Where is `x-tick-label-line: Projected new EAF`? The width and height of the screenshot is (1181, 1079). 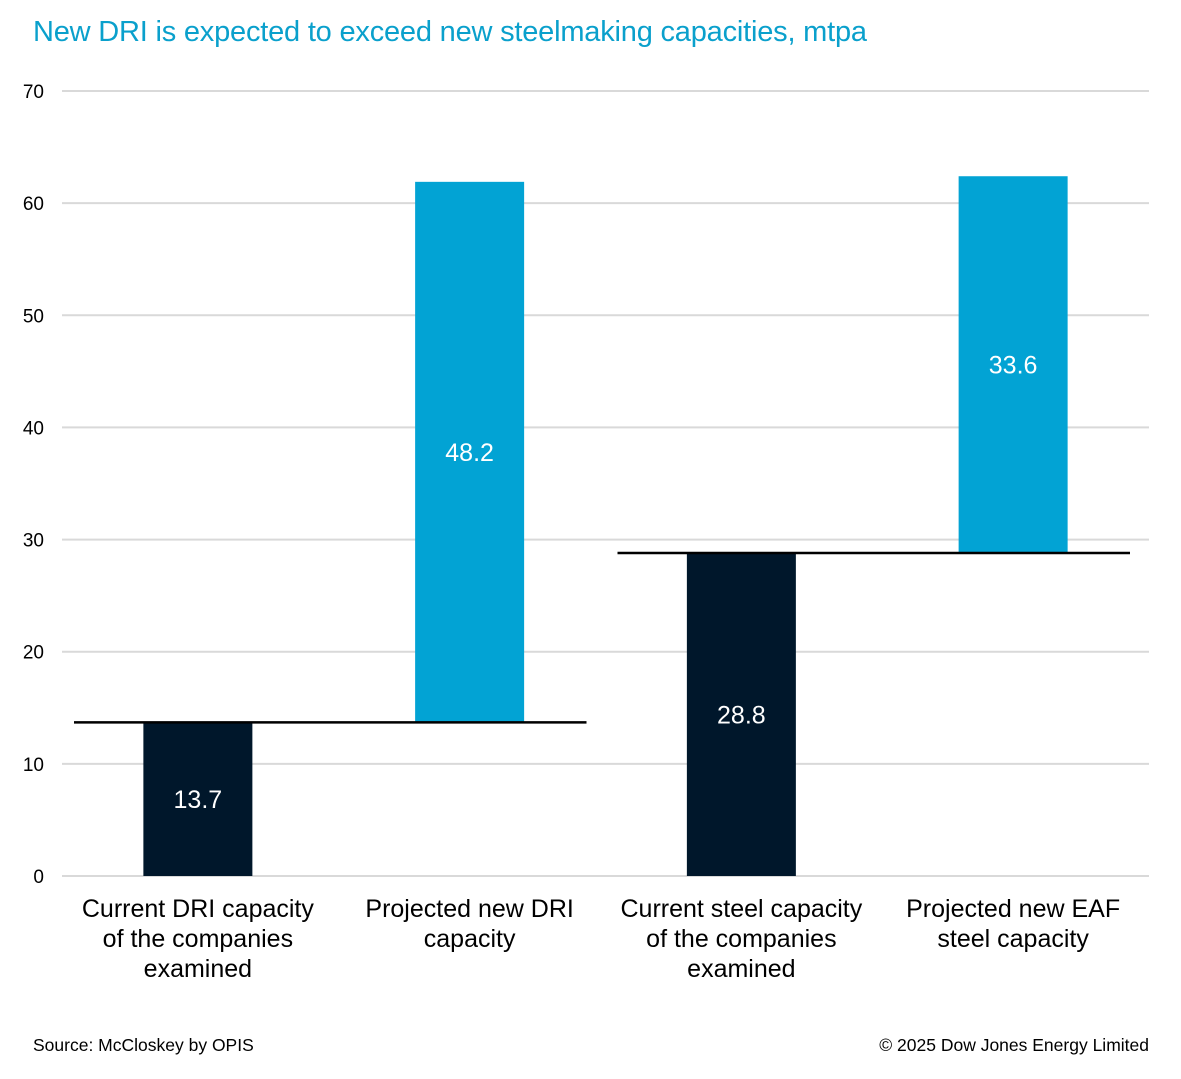
x-tick-label-line: Projected new EAF is located at coordinates (1013, 909).